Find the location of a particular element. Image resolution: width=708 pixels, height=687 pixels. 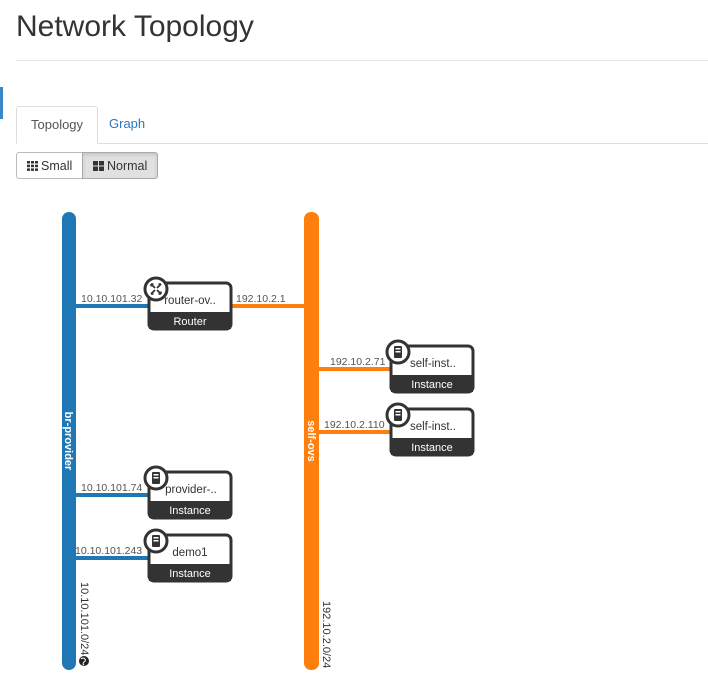

network-br-provider: br-provider is located at coordinates (69, 441).